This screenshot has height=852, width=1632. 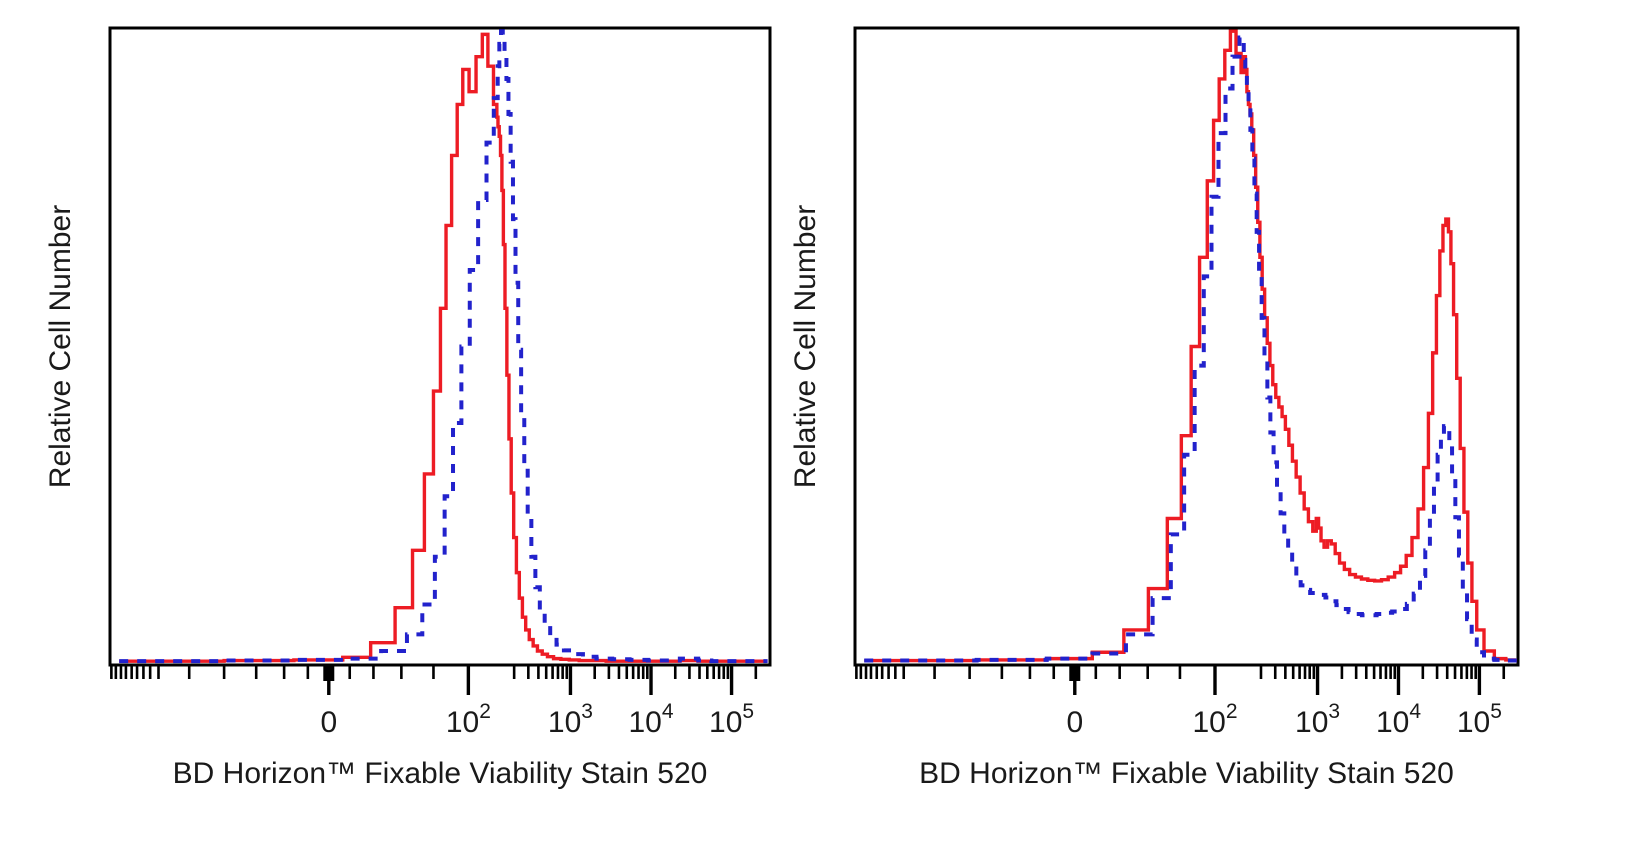 I want to click on x-tick-label: 10⁵, so click(x=1479, y=719).